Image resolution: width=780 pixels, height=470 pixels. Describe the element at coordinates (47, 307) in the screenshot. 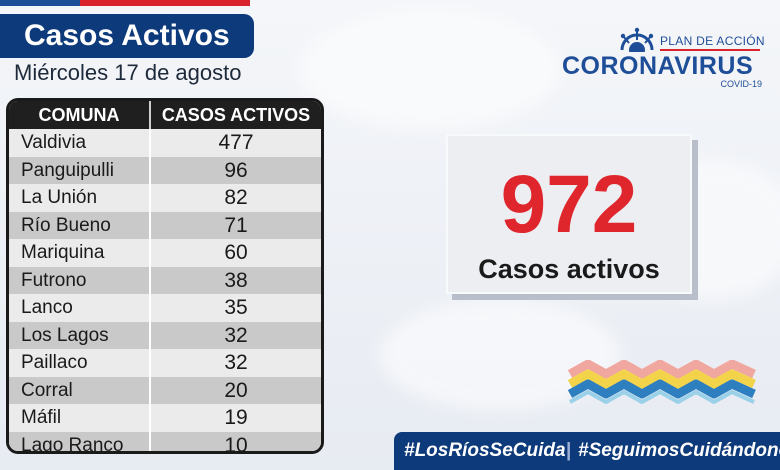

I see `cell-comuna: Lanco` at that location.